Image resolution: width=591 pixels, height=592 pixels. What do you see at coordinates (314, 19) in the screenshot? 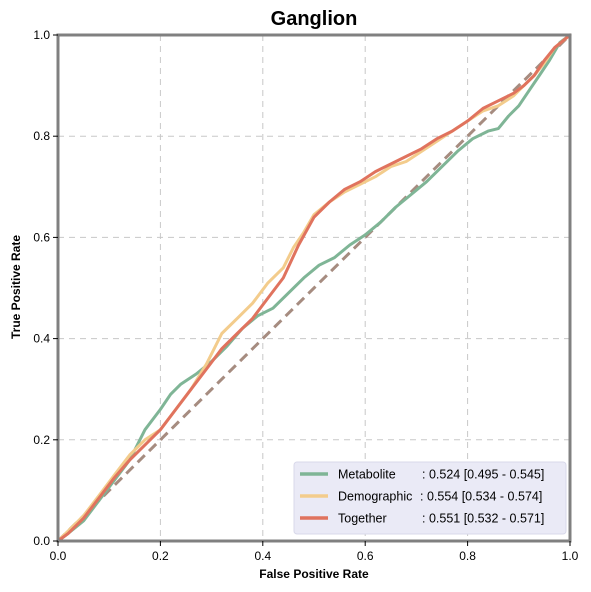
I see `chart-title: Ganglion` at bounding box center [314, 19].